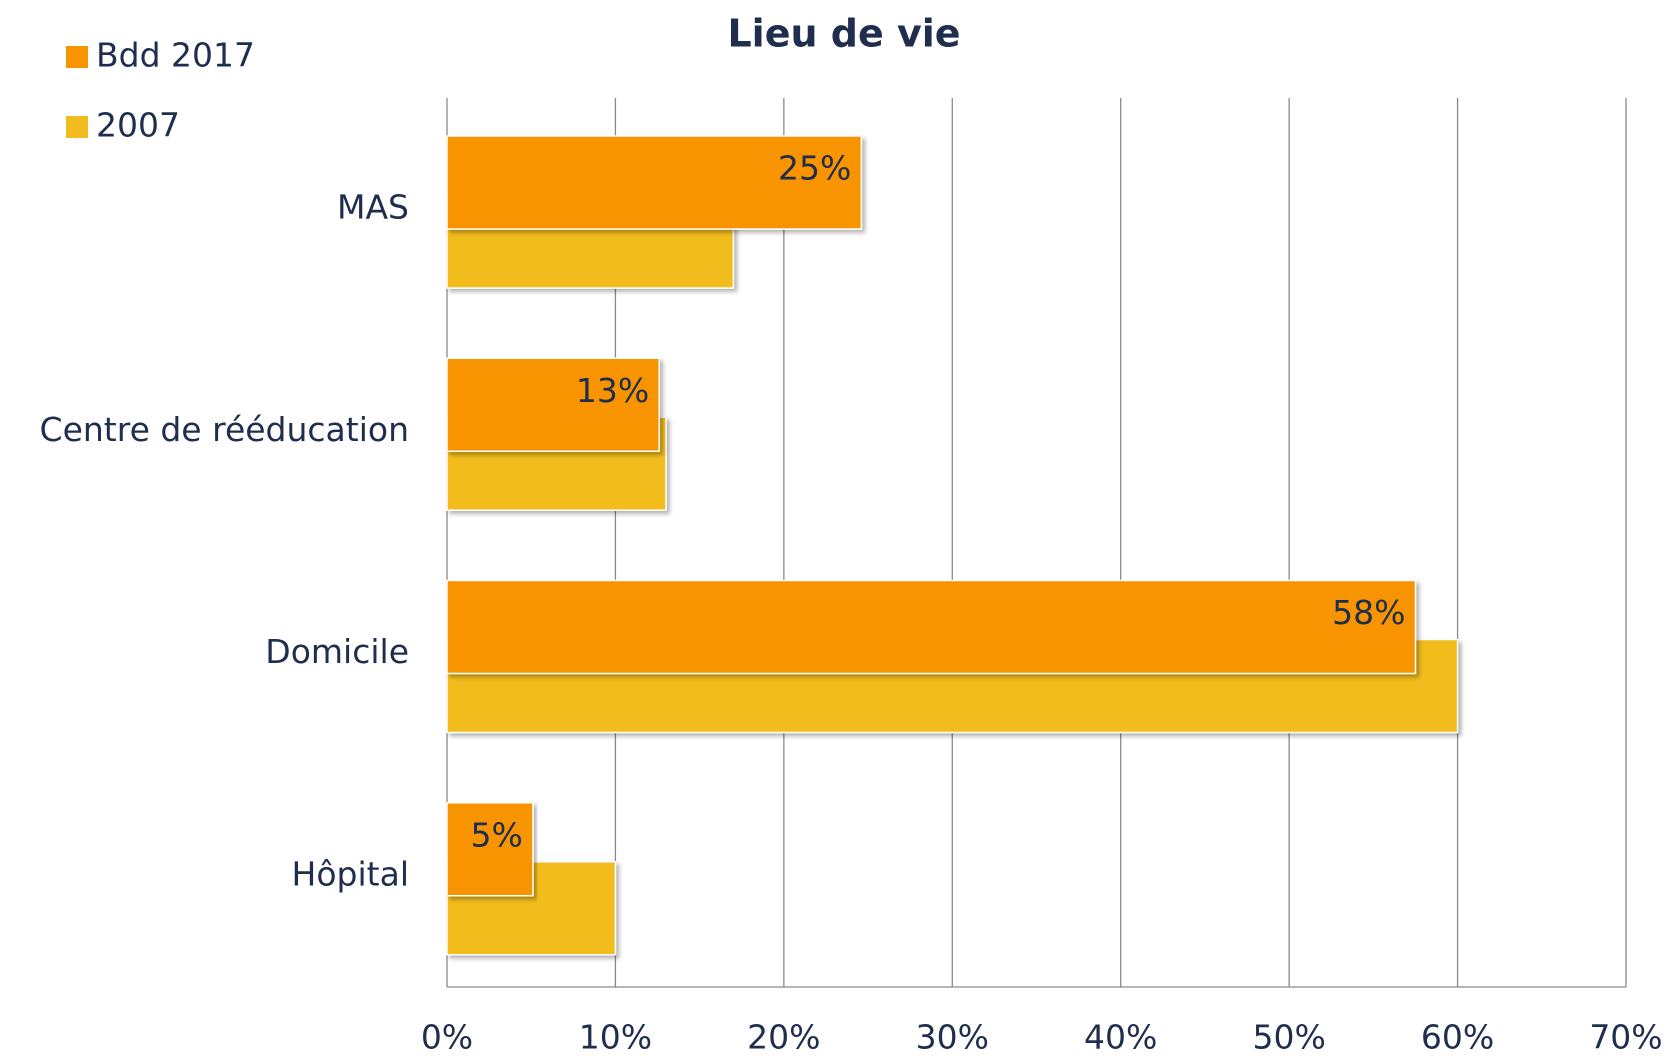  I want to click on x-tick-label: 10%, so click(615, 1037).